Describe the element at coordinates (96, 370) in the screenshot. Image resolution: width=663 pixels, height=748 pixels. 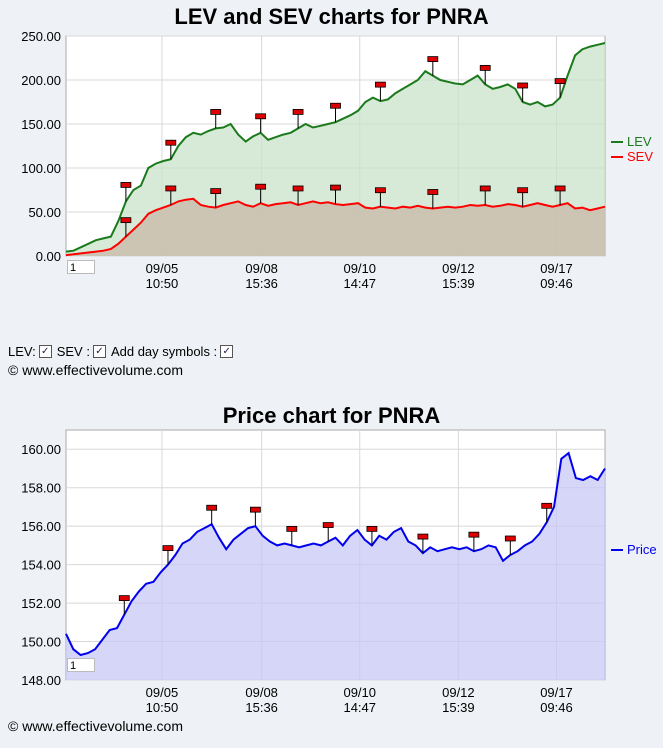
I see `copyright-top: © www.effectivevolume.com` at that location.